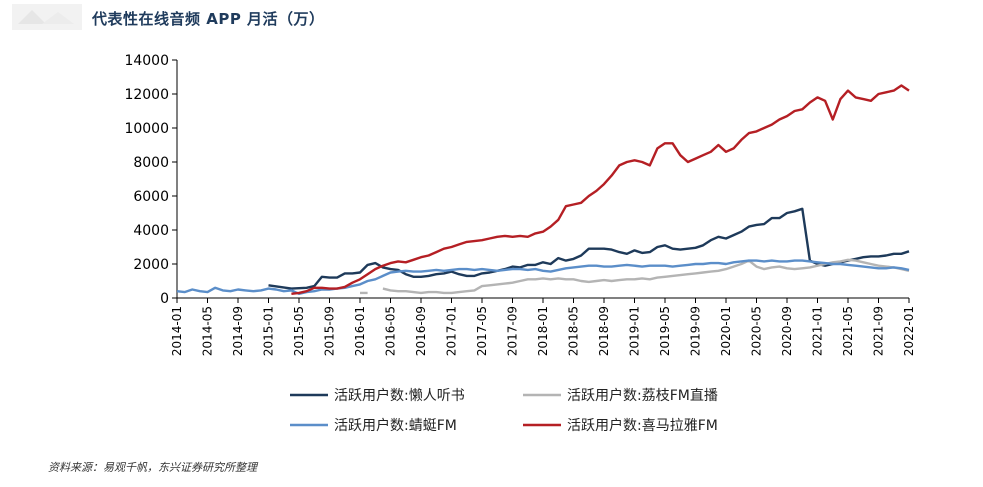 Image resolution: width=983 pixels, height=487 pixels. Describe the element at coordinates (909, 331) in the screenshot. I see `x-tick-label: 2022-01` at that location.